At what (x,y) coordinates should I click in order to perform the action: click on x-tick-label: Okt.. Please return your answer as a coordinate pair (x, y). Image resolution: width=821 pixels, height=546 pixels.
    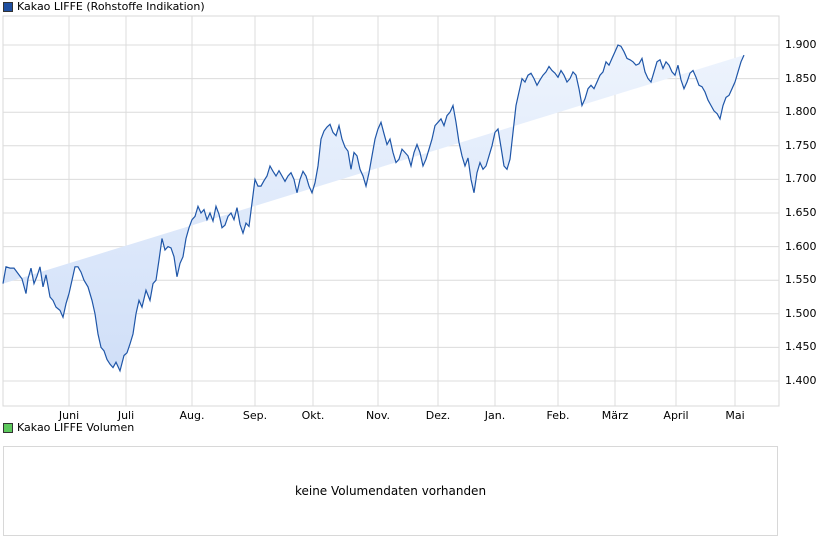
    Looking at the image, I should click on (313, 415).